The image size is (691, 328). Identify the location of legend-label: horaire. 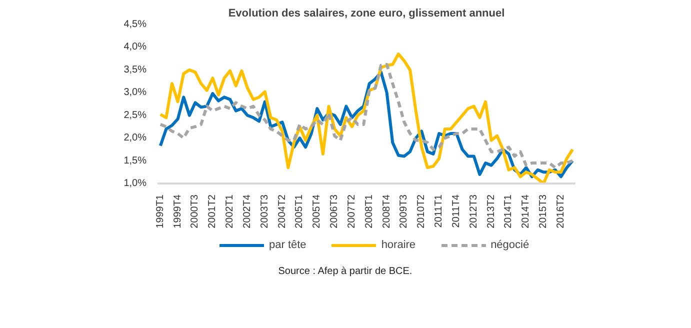
(398, 245).